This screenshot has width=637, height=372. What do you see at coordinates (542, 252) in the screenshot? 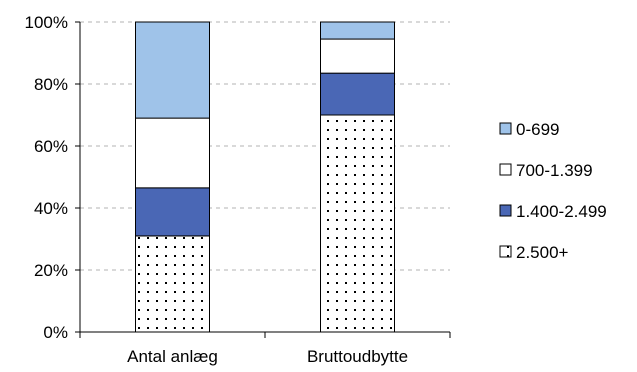
I see `legend-label: 2.500+` at bounding box center [542, 252].